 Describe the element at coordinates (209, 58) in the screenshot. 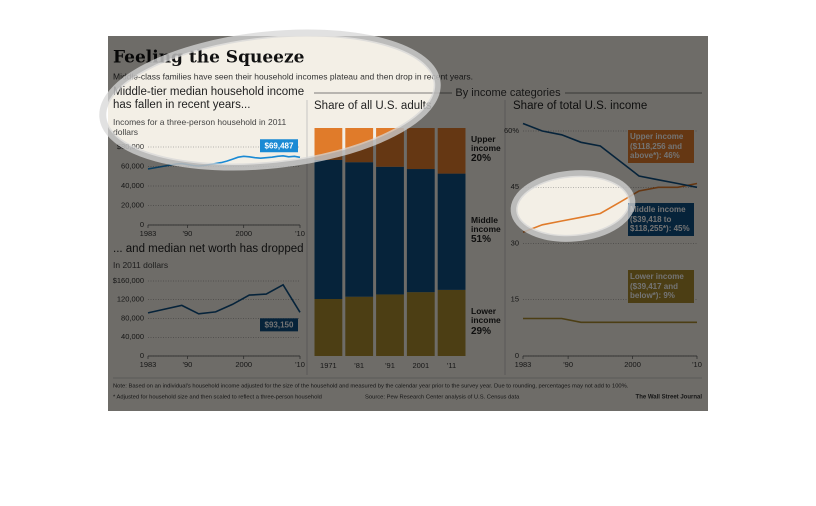

I see `title: Feeling the Squeeze` at that location.